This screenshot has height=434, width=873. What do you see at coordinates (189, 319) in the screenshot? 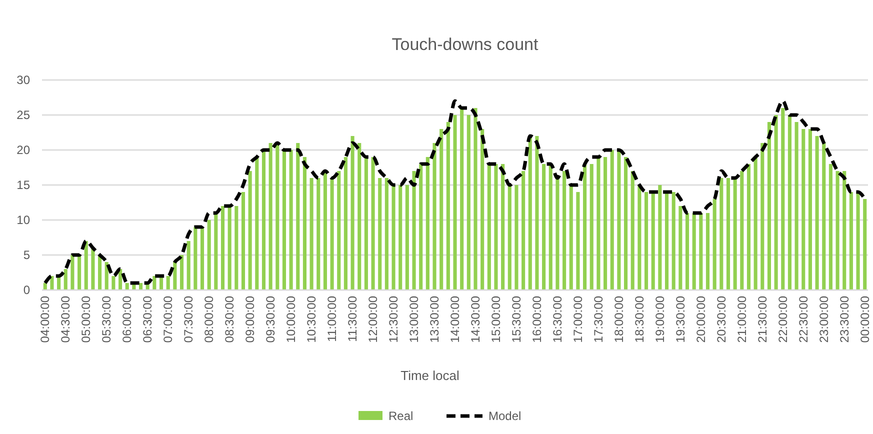
I see `x-tick-label: 07:30:00` at bounding box center [189, 319].